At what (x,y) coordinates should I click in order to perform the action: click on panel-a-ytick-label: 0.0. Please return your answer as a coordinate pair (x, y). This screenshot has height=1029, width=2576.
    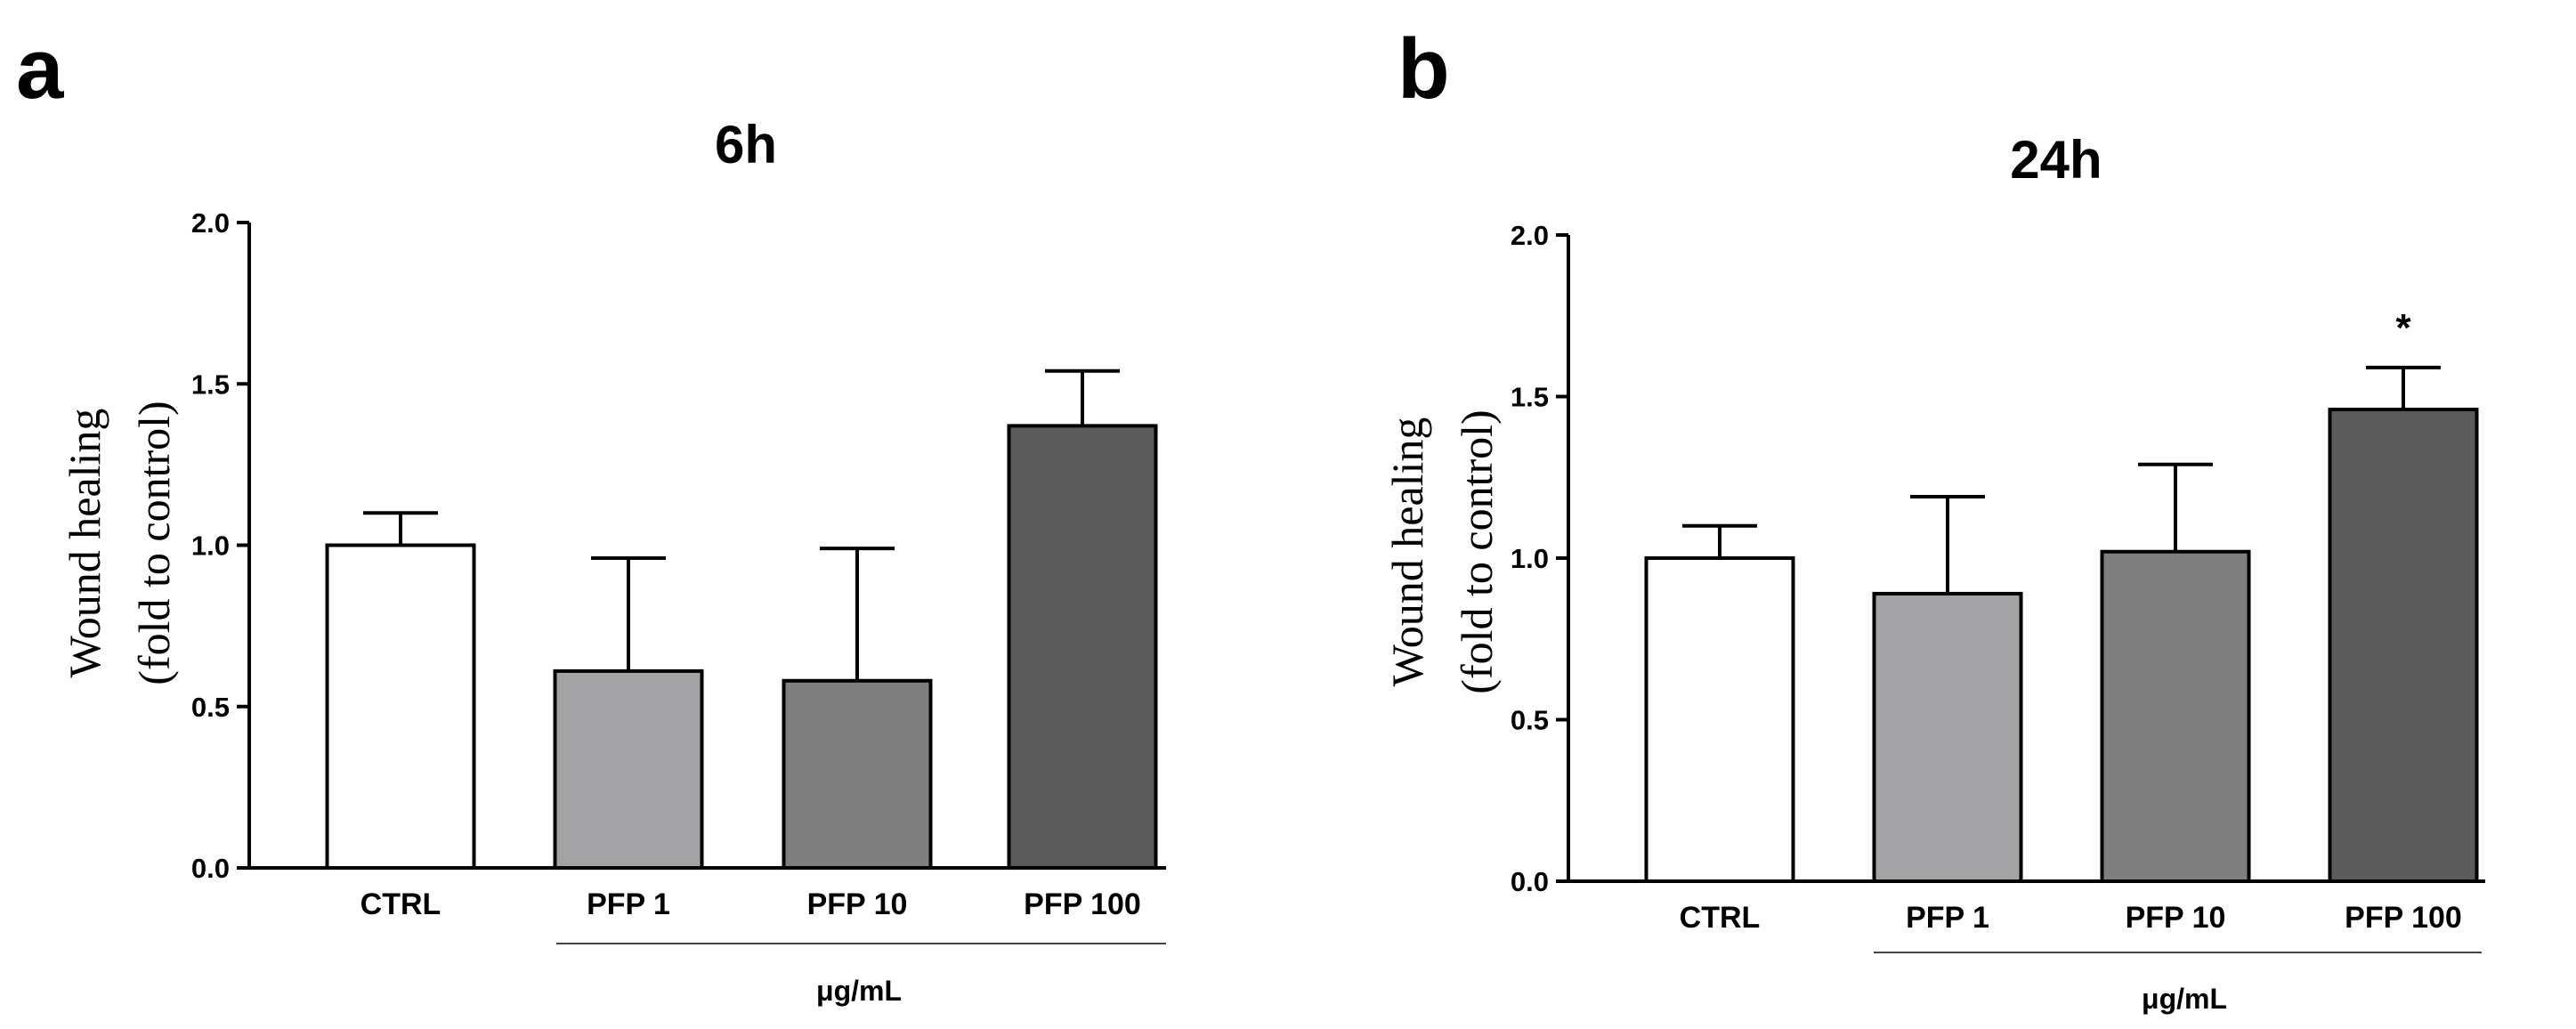
    Looking at the image, I should click on (210, 868).